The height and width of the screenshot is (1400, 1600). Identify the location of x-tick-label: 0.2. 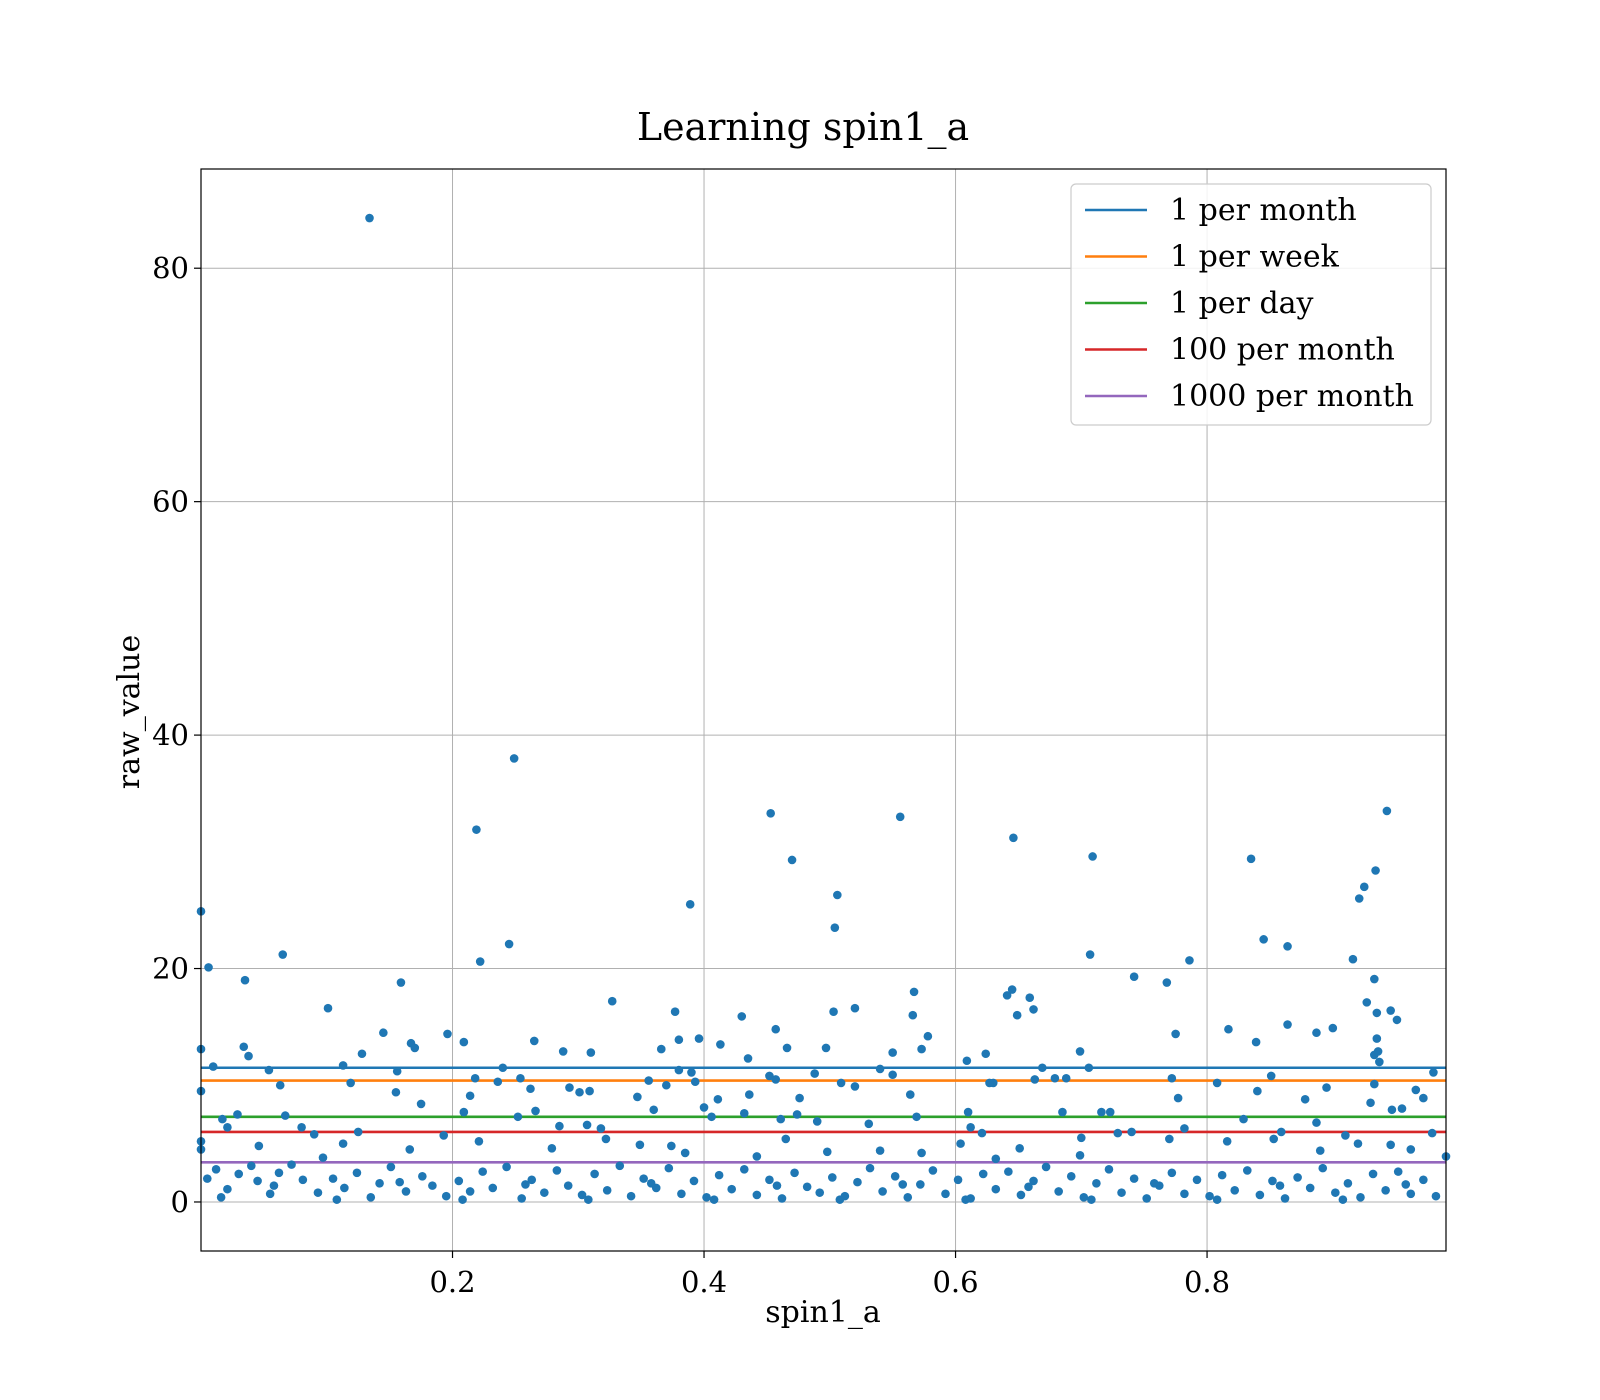
(452, 1282).